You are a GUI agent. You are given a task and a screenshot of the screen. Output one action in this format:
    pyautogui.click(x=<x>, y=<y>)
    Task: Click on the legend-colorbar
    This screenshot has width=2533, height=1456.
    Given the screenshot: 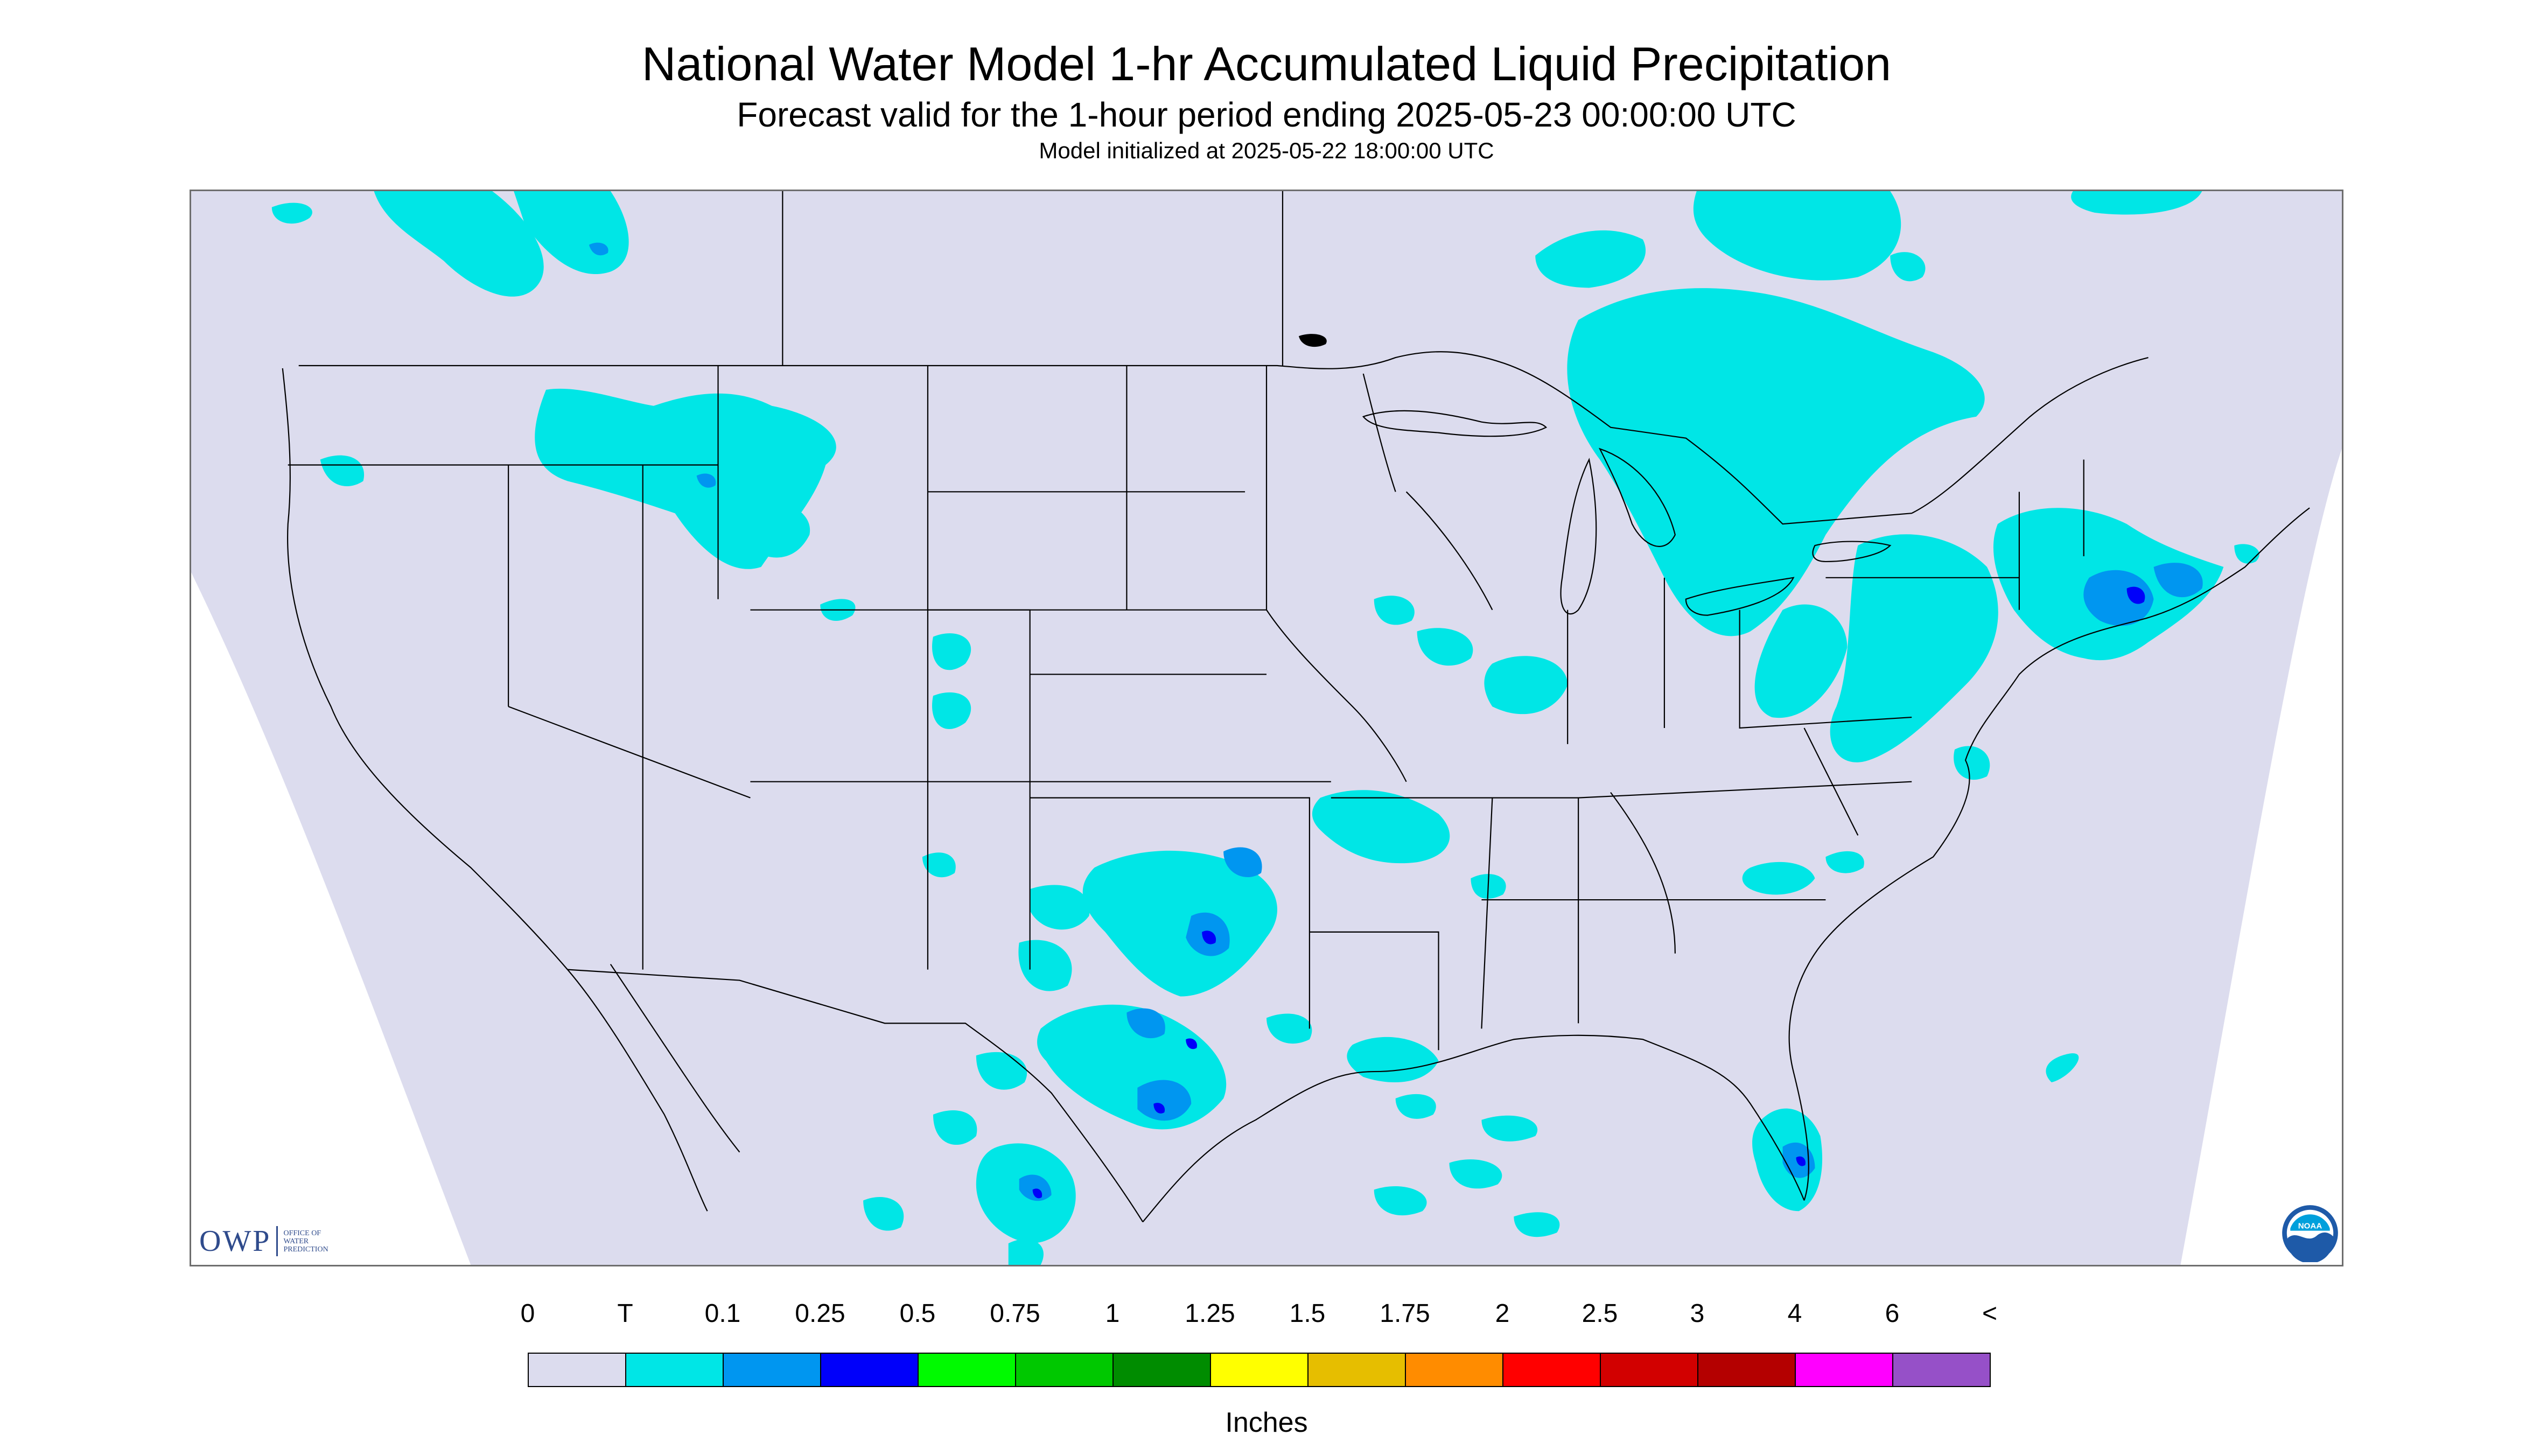 What is the action you would take?
    pyautogui.click(x=1259, y=1370)
    